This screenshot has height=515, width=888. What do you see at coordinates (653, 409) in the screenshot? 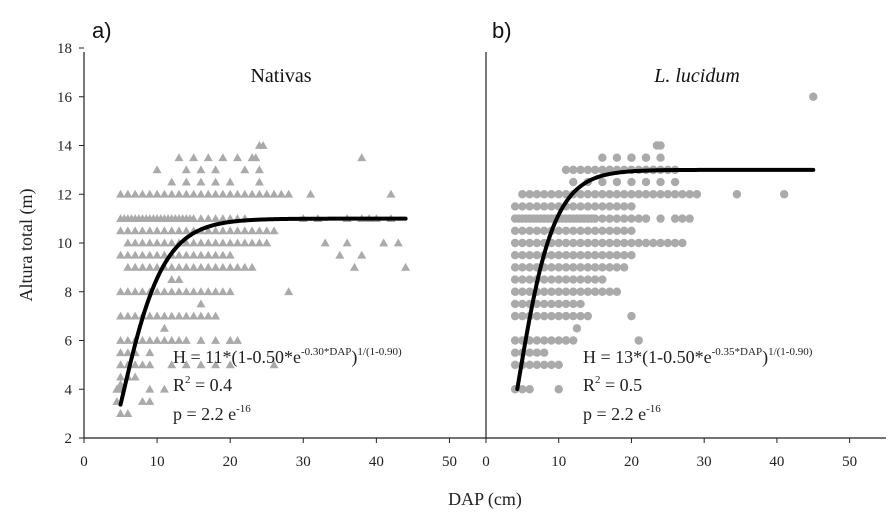
I see `p-b-sup: -16` at bounding box center [653, 409].